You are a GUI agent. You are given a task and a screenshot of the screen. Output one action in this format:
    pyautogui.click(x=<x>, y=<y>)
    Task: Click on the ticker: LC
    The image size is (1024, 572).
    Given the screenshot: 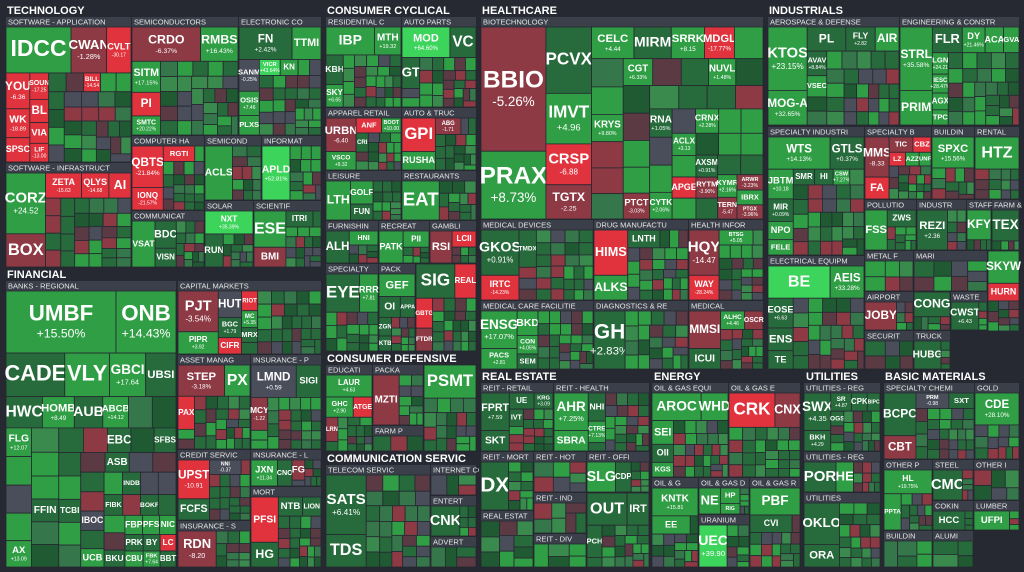 What is the action you would take?
    pyautogui.click(x=168, y=542)
    